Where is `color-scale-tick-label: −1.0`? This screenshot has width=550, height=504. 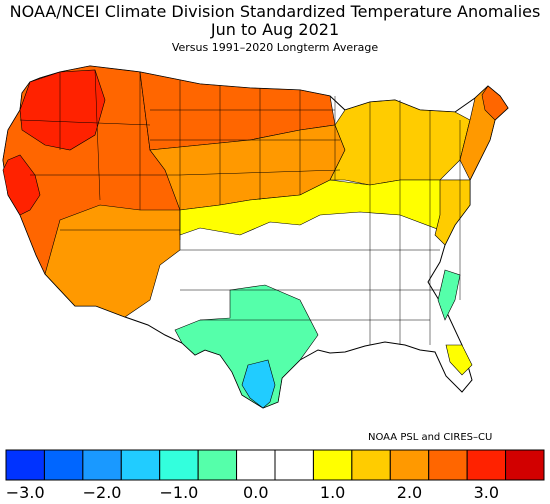 color-scale-tick-label: −1.0 is located at coordinates (179, 492).